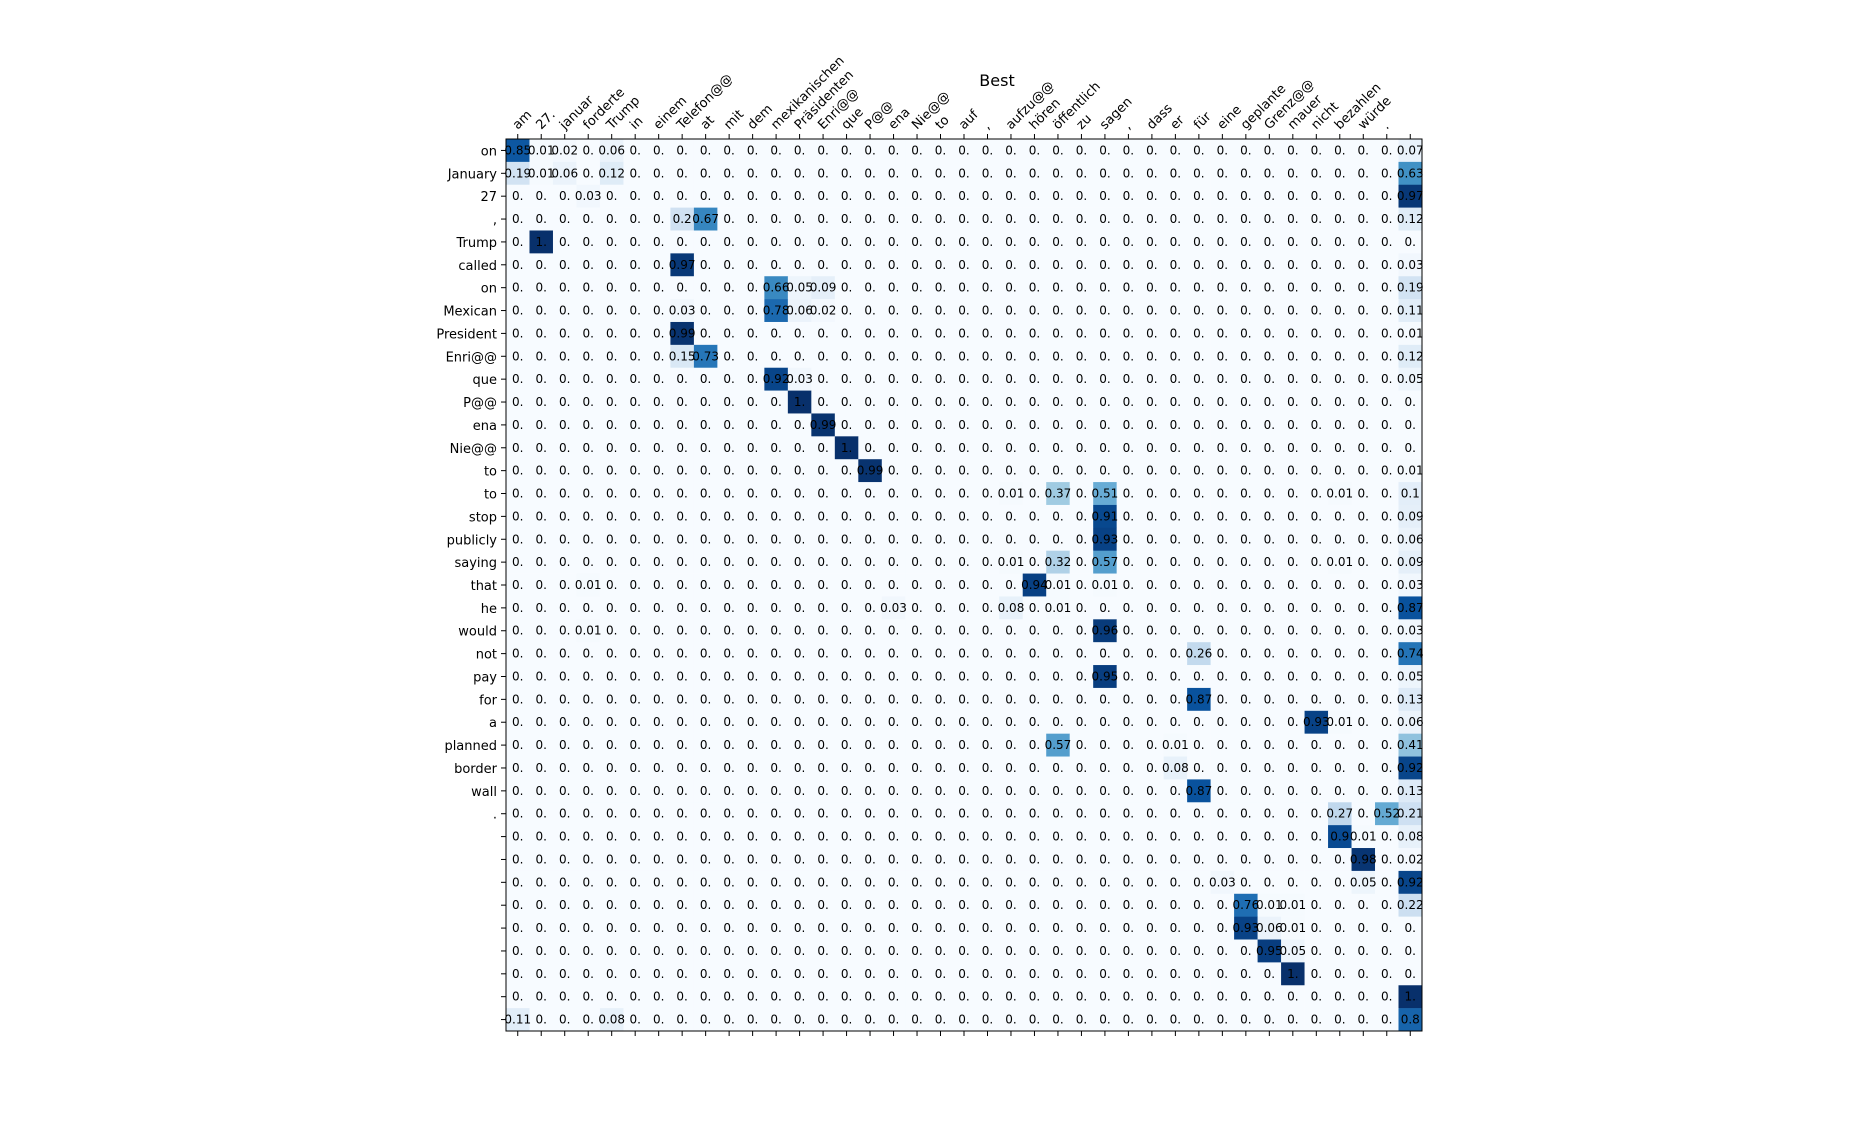 Image resolution: width=1855 pixels, height=1147 pixels. I want to click on x-tick-label: 27., so click(545, 120).